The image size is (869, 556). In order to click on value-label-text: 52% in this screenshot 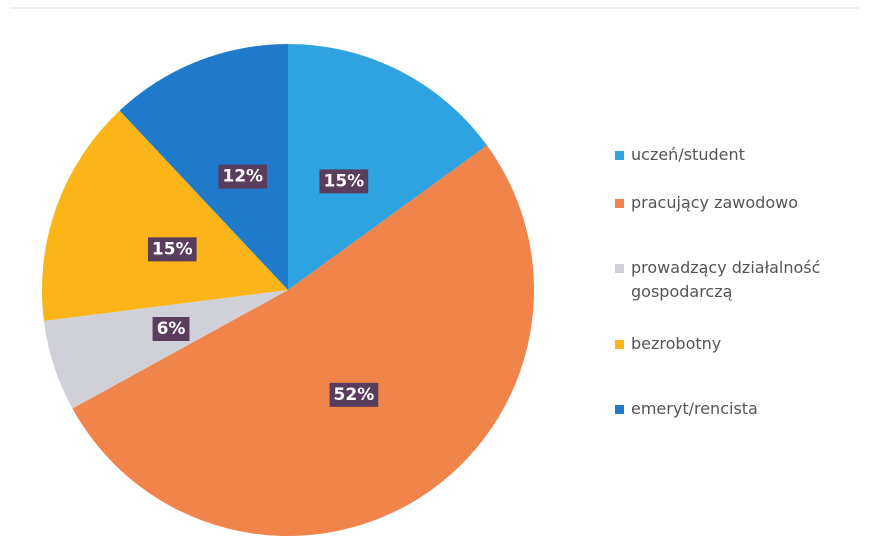, I will do `click(354, 395)`.